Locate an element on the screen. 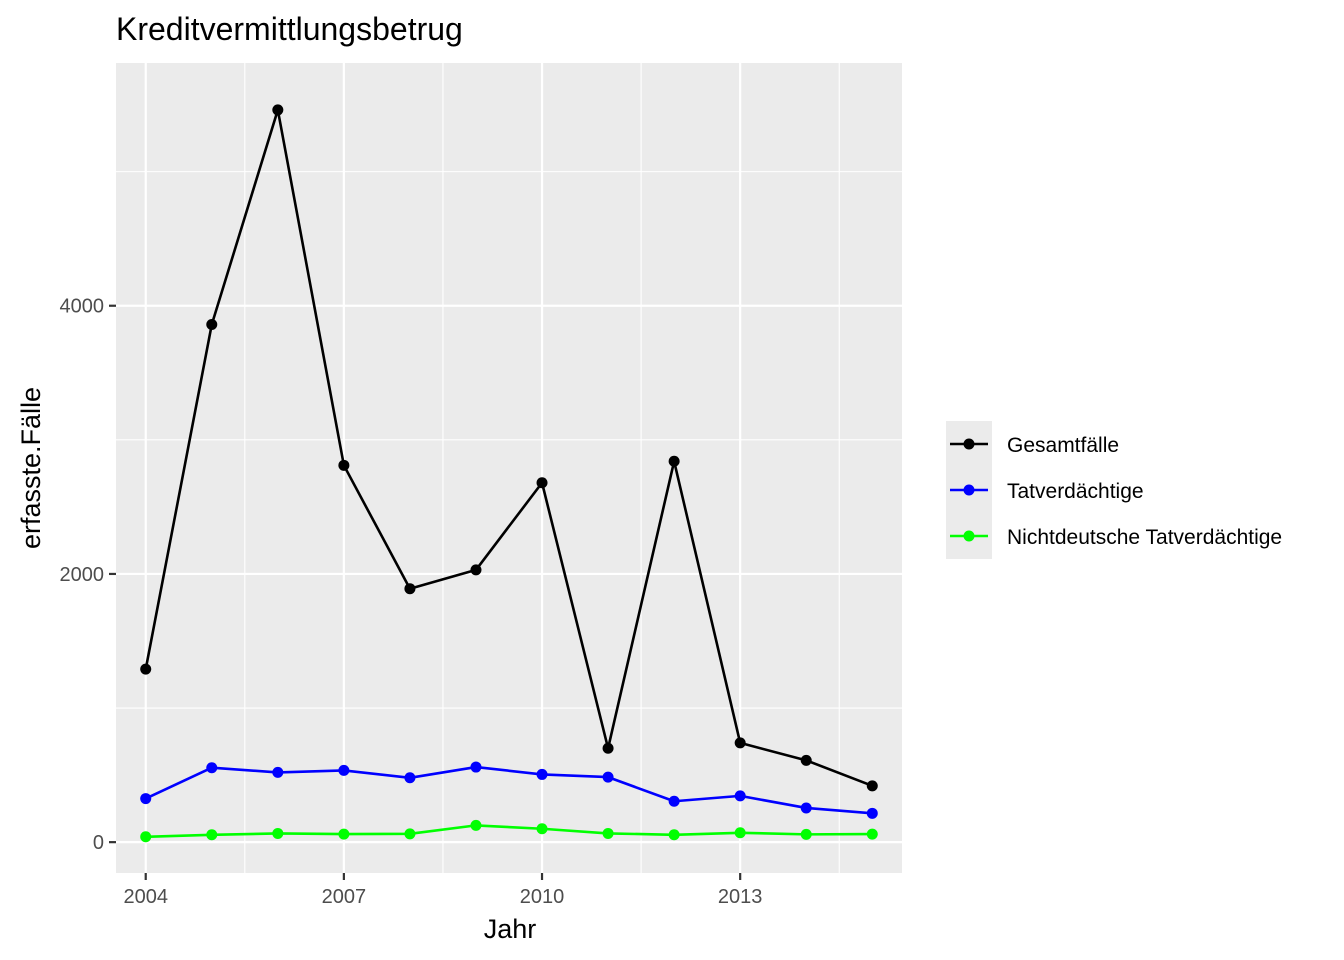  y-tick-label: 0 is located at coordinates (98, 843).